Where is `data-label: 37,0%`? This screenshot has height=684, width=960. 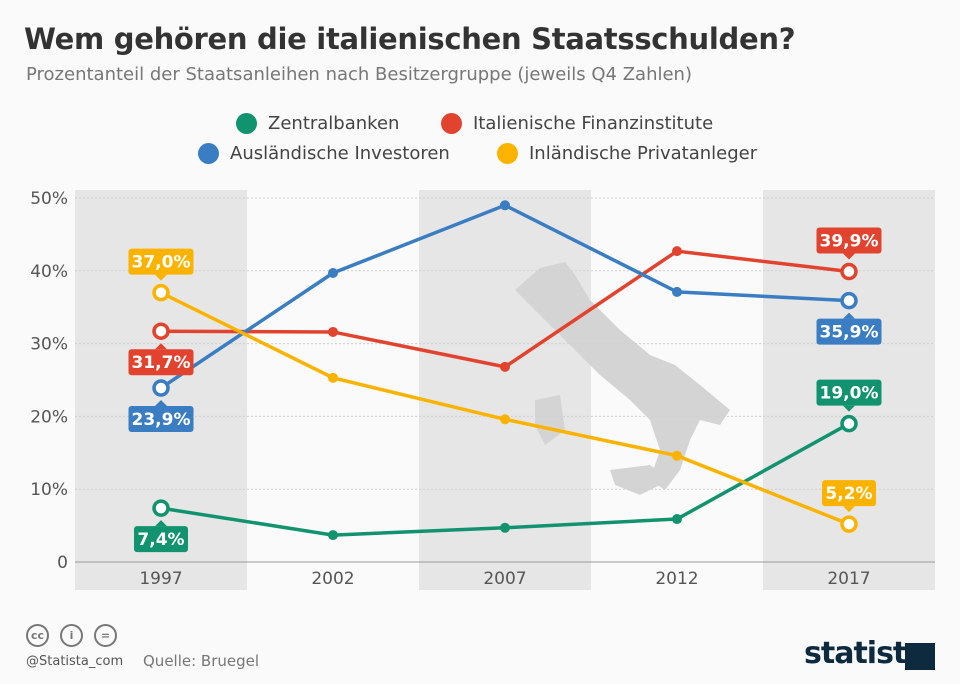
data-label: 37,0% is located at coordinates (161, 263).